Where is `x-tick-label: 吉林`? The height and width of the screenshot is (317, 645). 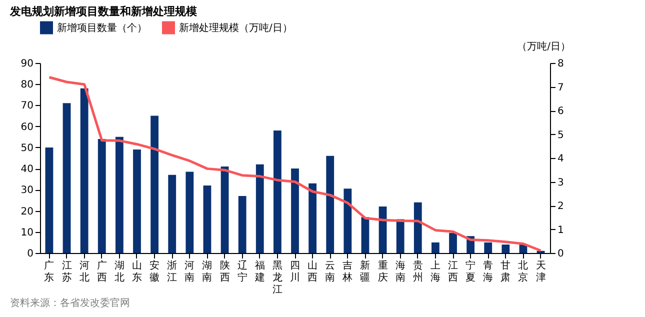 x-tick-label: 吉林 is located at coordinates (347, 272).